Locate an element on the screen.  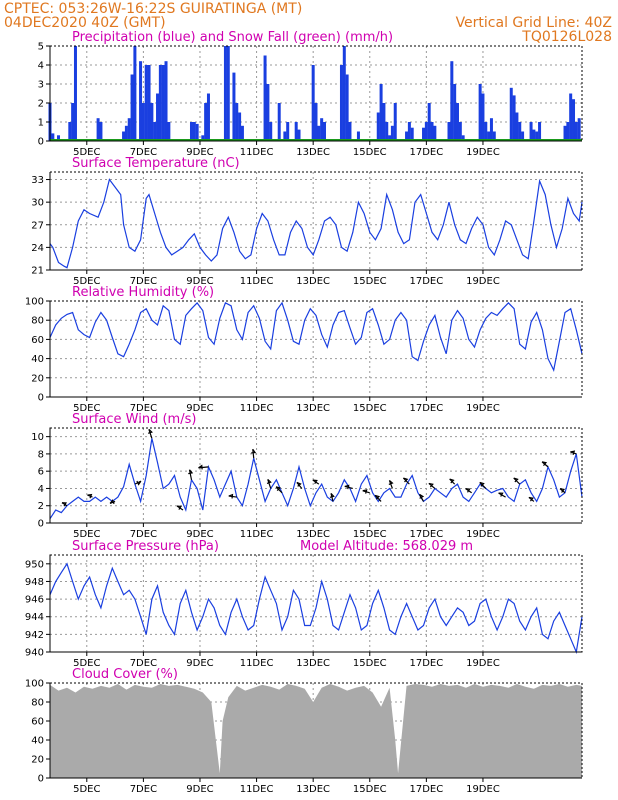
x-tick-label: 7DEC is located at coordinates (143, 408).